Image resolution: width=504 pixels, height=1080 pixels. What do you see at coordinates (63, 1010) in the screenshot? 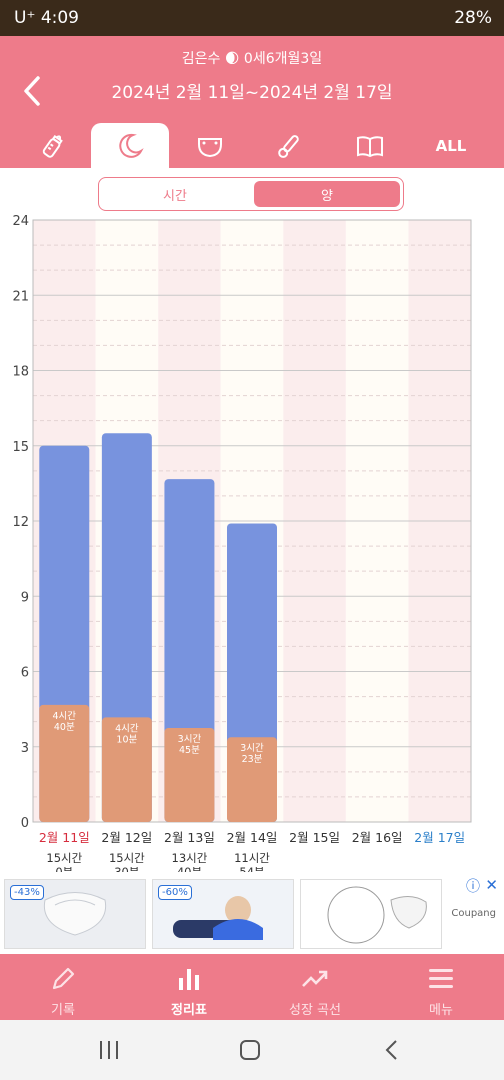
I see `nav-record-label: 기록` at bounding box center [63, 1010].